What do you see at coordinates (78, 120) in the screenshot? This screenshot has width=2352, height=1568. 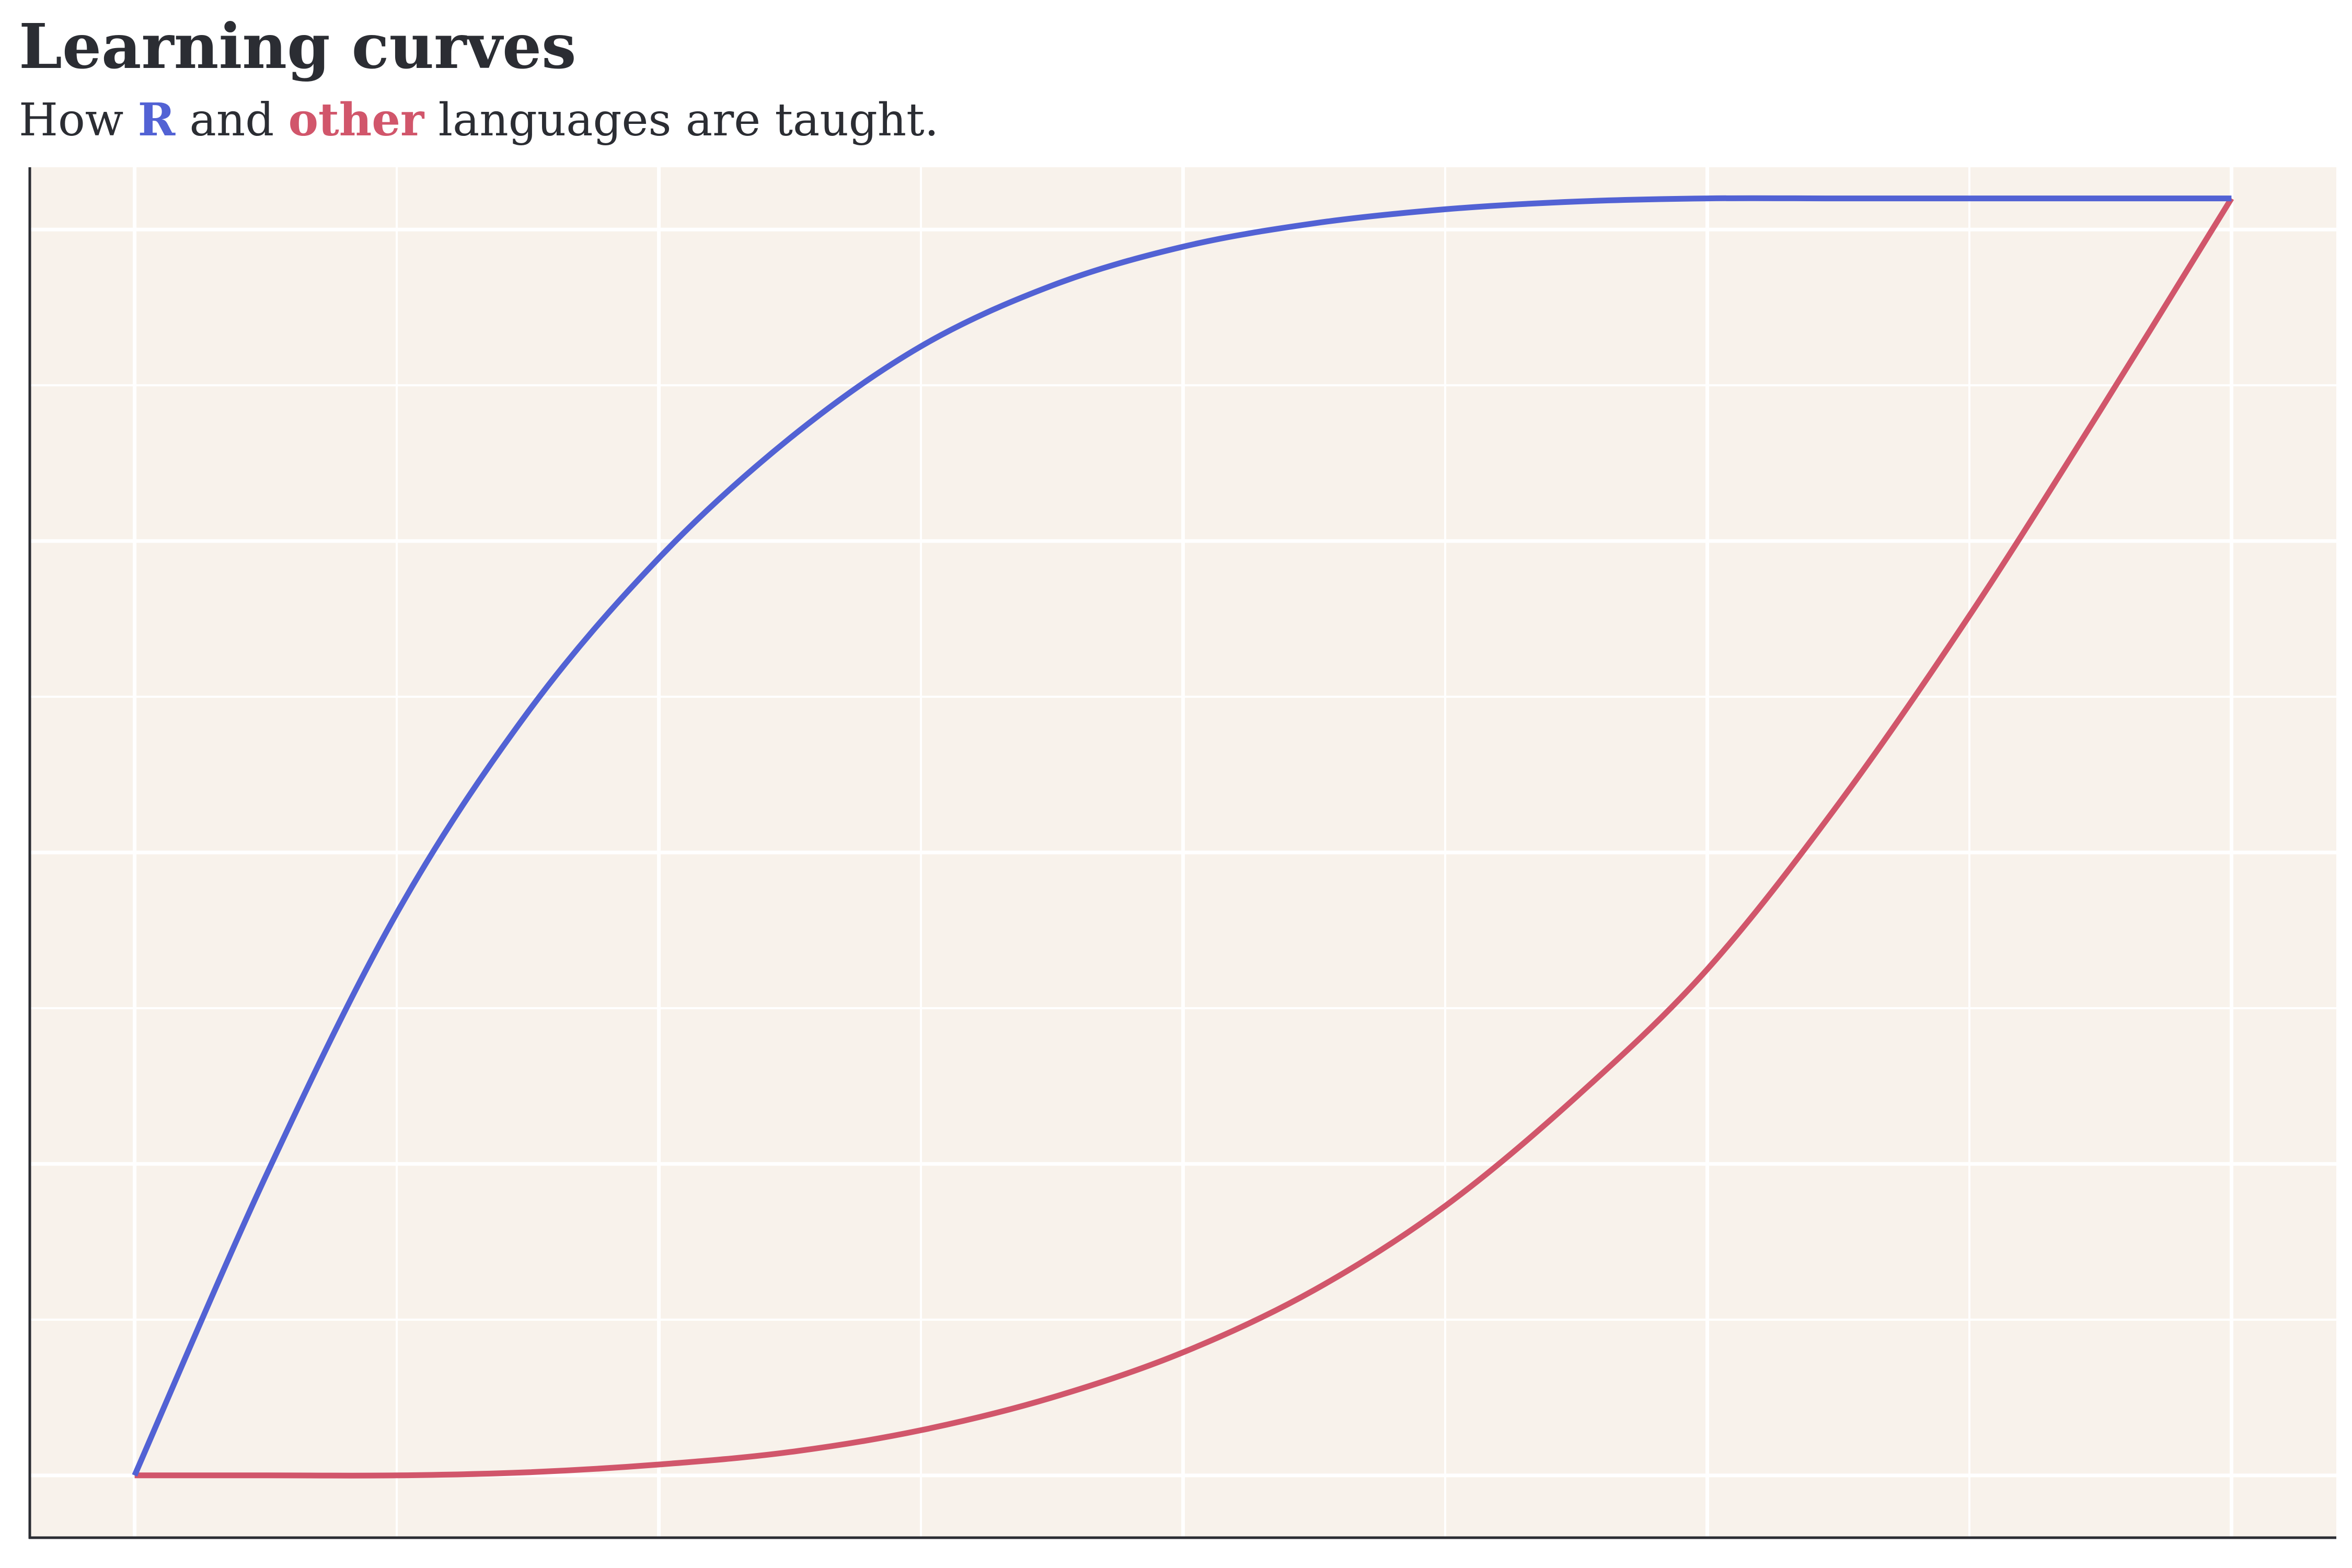 I see `subtitle-prefix: How` at bounding box center [78, 120].